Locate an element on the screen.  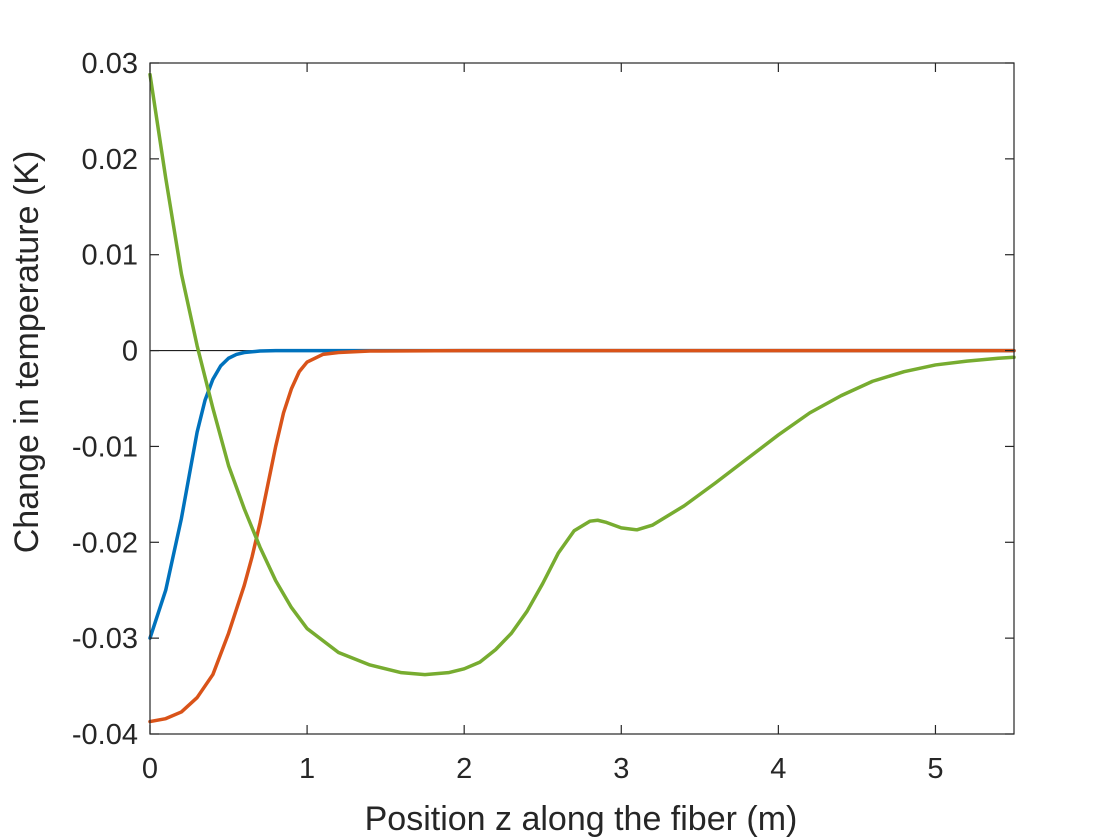
y-tick-label: -0.04 is located at coordinates (105, 735).